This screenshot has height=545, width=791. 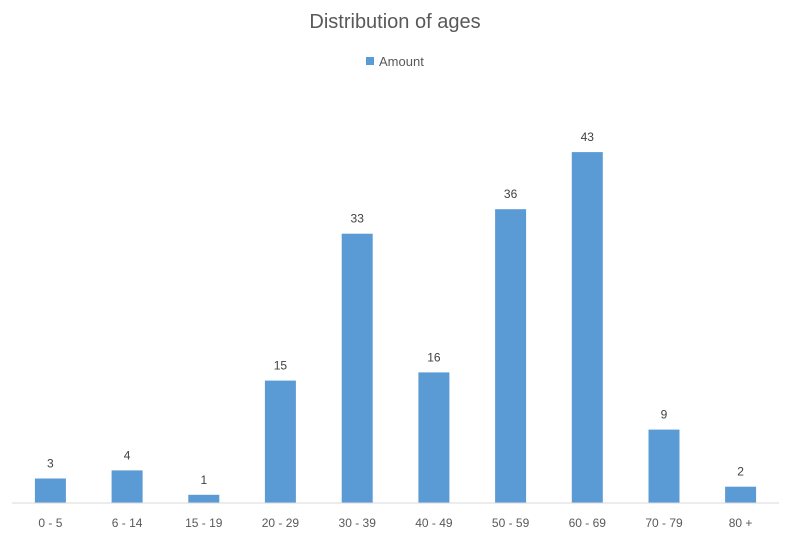 I want to click on x-tick-label: 6 - 14, so click(x=127, y=523).